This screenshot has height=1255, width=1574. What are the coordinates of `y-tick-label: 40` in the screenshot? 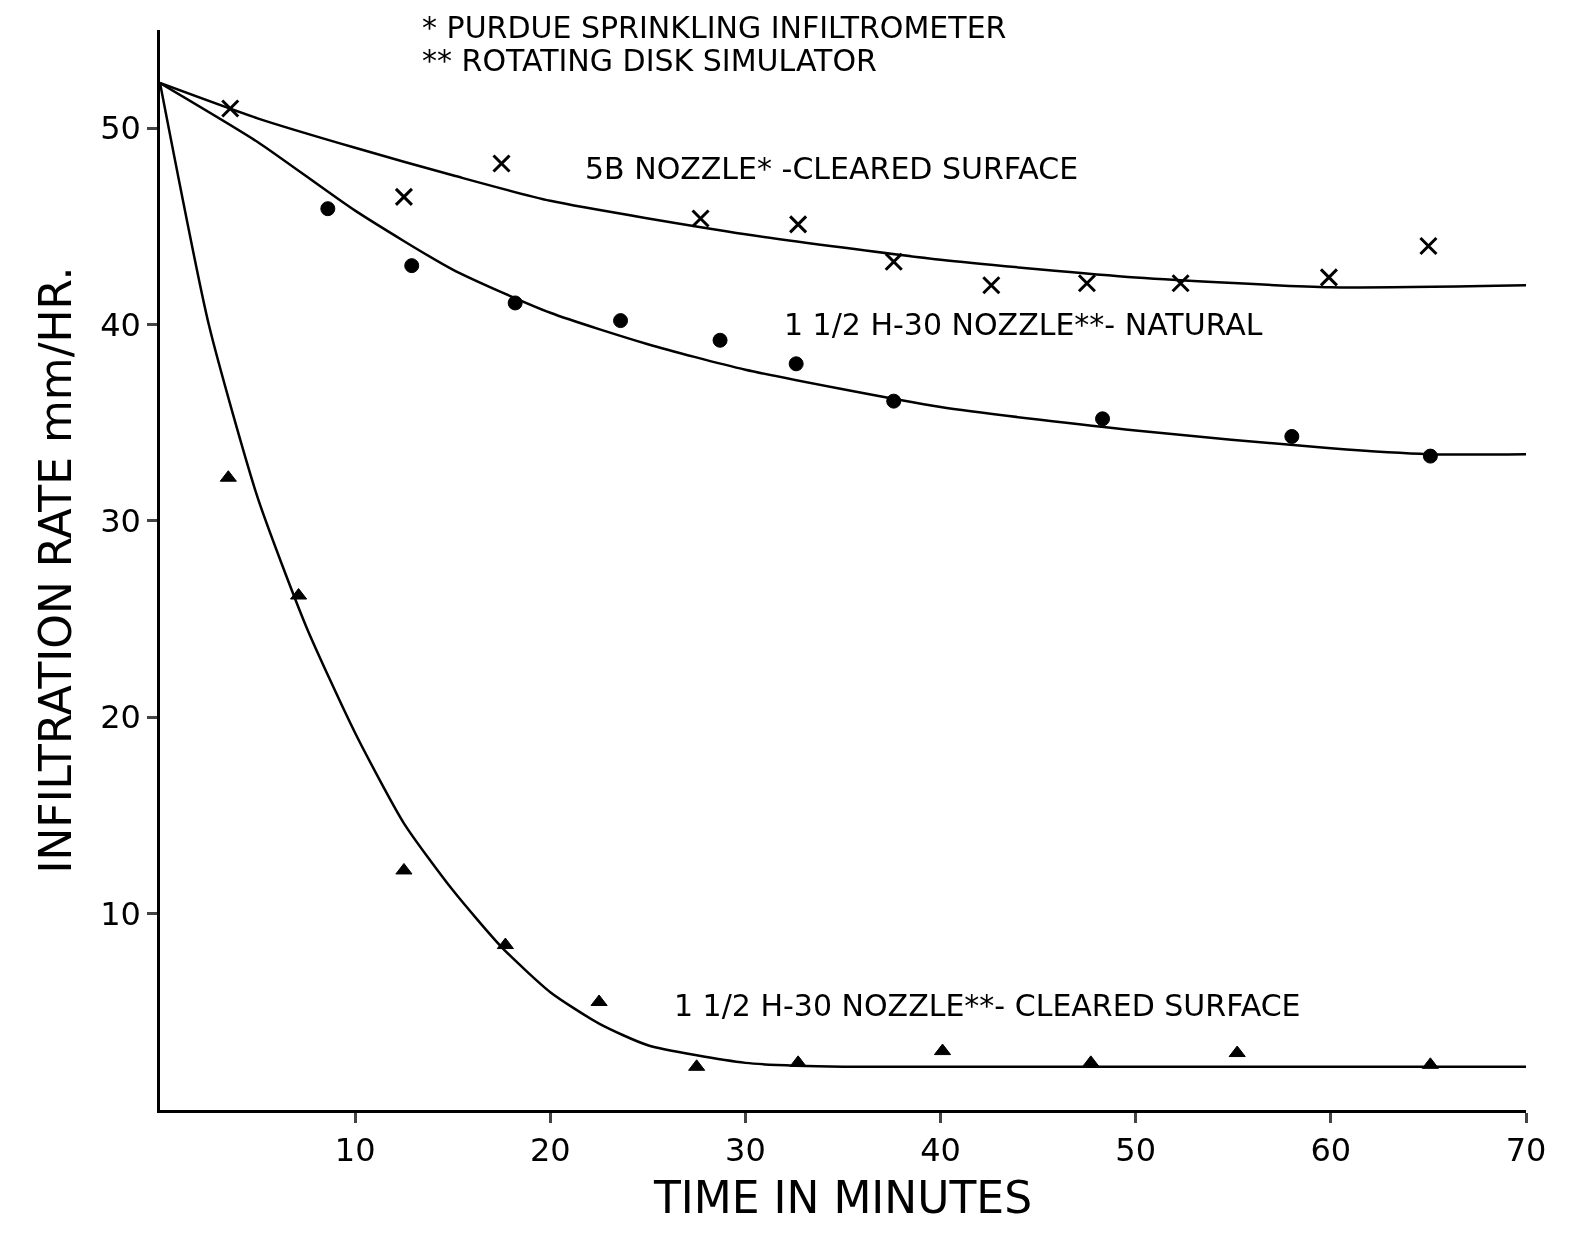 It's located at (120, 324).